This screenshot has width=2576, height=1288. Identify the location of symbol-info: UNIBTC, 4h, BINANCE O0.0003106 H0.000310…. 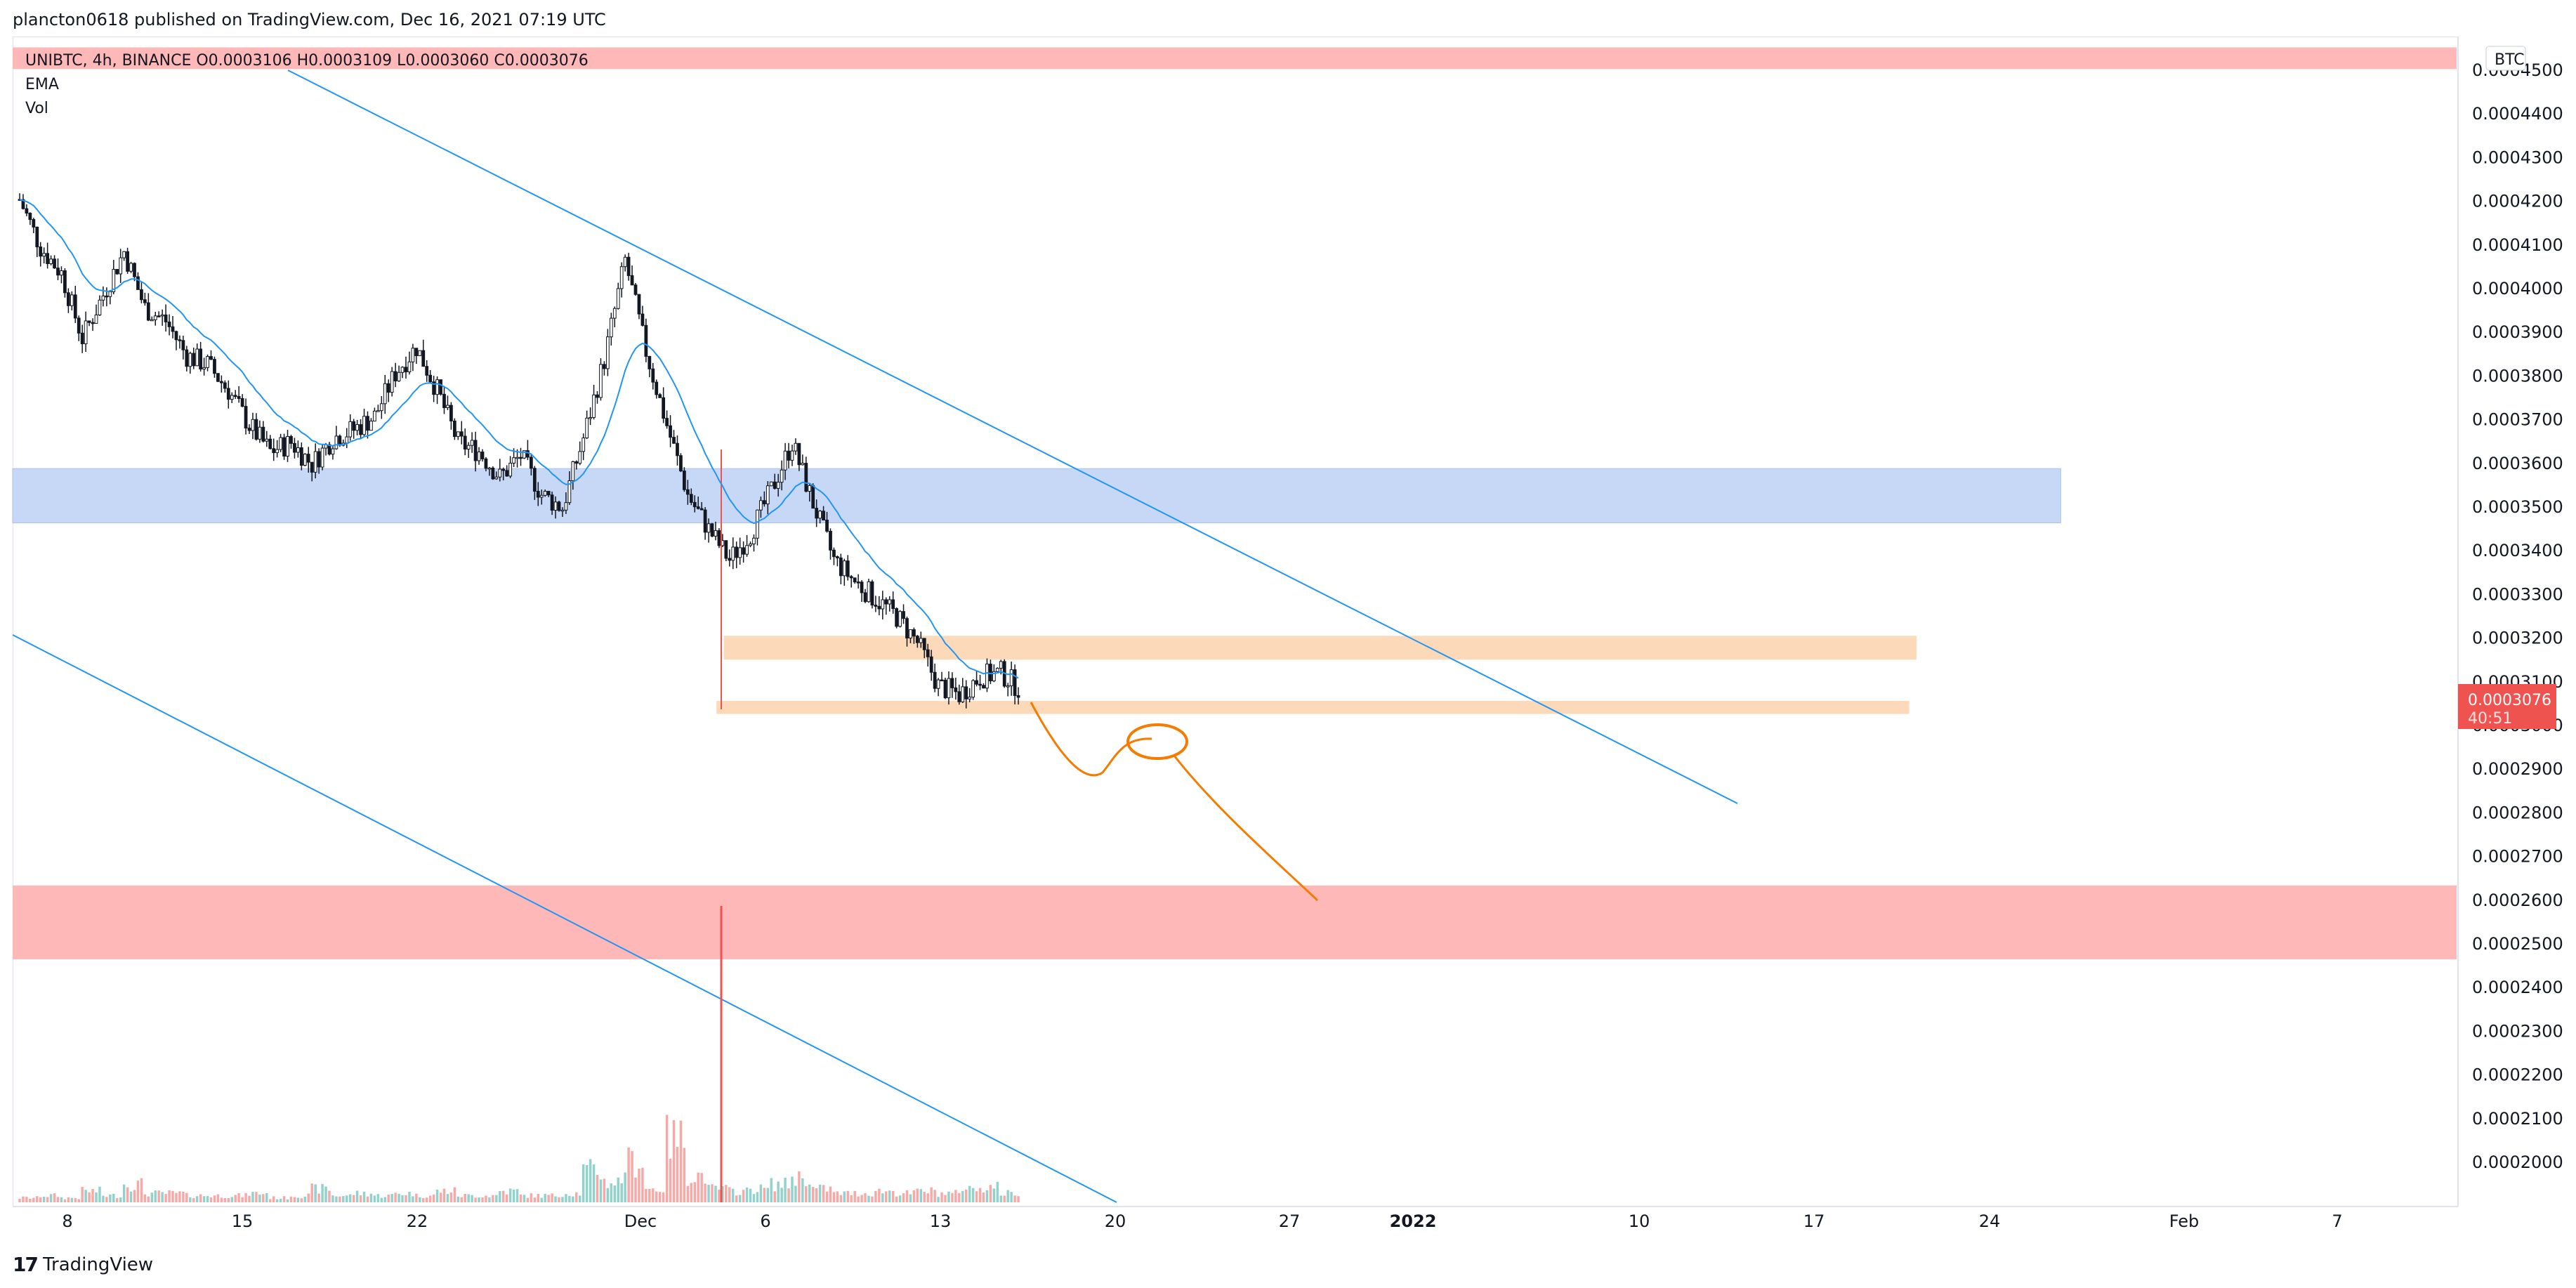
(307, 61).